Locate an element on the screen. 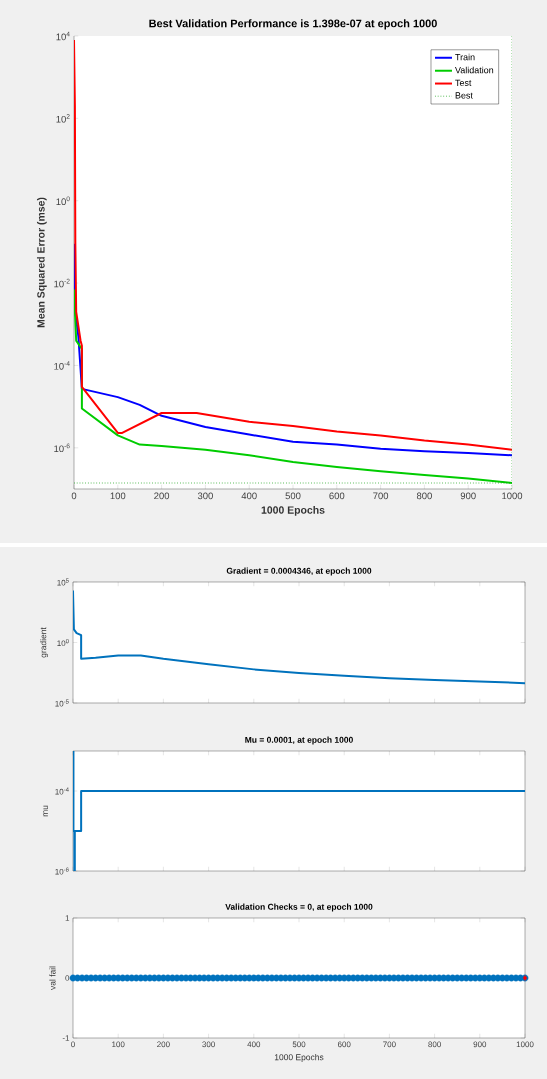 Image resolution: width=547 pixels, height=1079 pixels. x-tick-label: 400 is located at coordinates (249, 496).